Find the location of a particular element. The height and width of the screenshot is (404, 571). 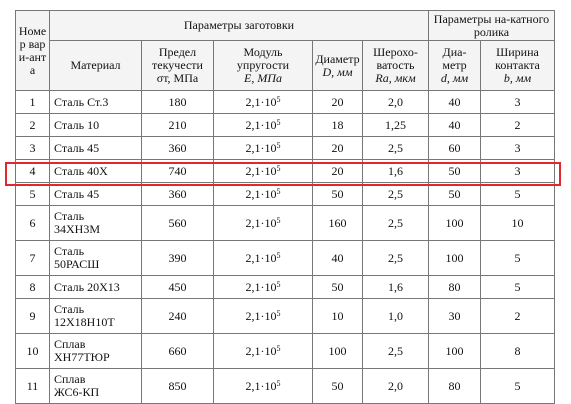

table-row: 1 Сталь Ст.3 180 2,1·105 20 2,0 40 3 is located at coordinates (285, 102).